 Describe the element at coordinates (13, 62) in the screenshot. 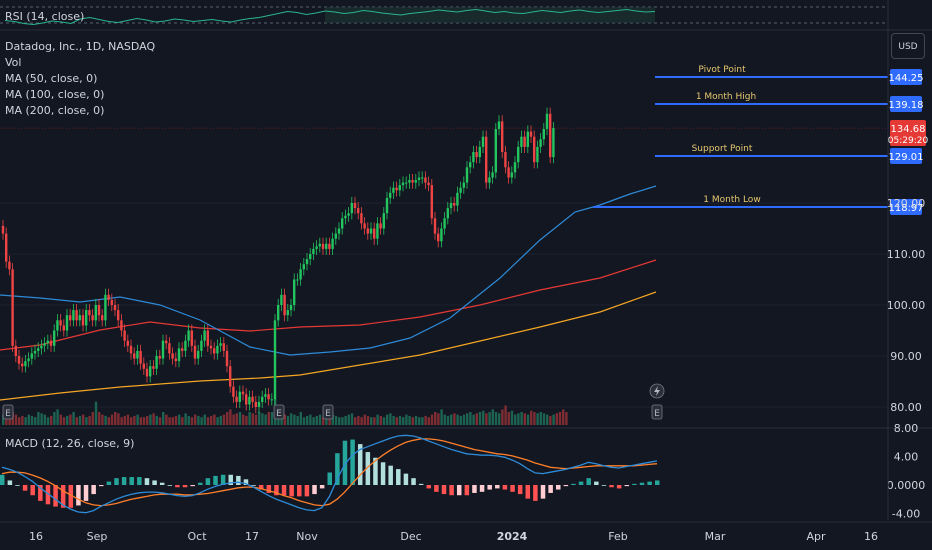

I see `volume-indicator-label: Vol` at that location.